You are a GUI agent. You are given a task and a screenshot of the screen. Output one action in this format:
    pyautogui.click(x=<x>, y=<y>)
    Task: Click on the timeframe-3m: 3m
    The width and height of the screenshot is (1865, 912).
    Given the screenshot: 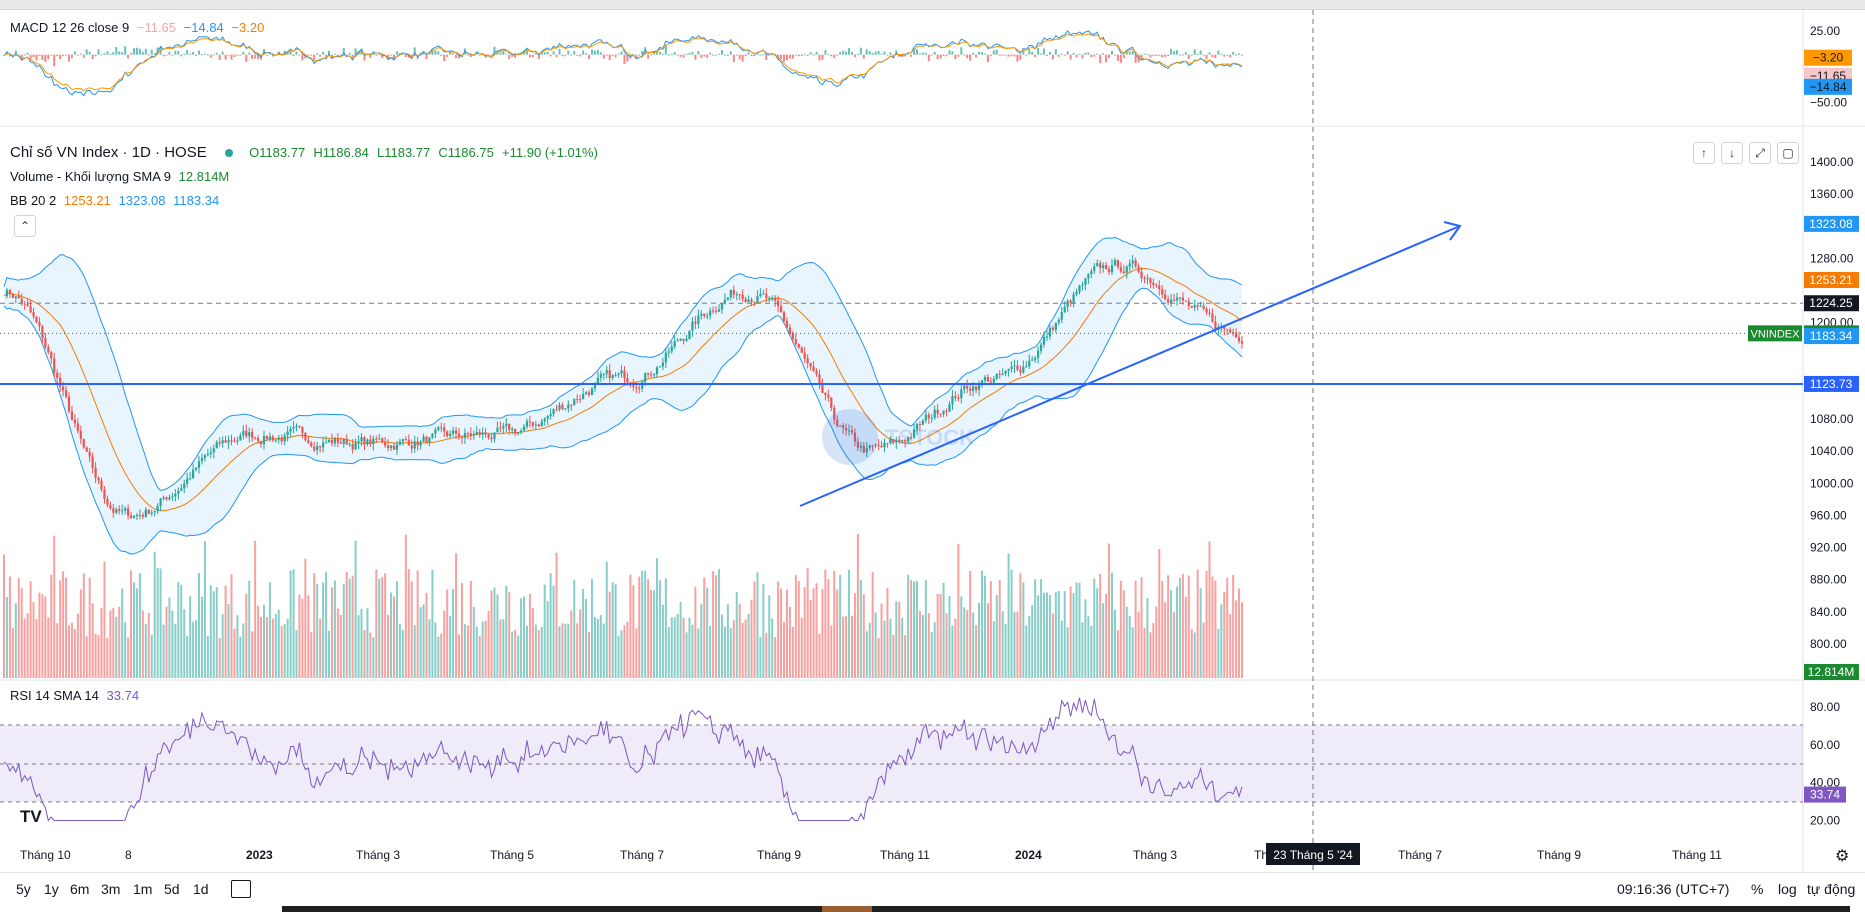 What is the action you would take?
    pyautogui.click(x=111, y=889)
    